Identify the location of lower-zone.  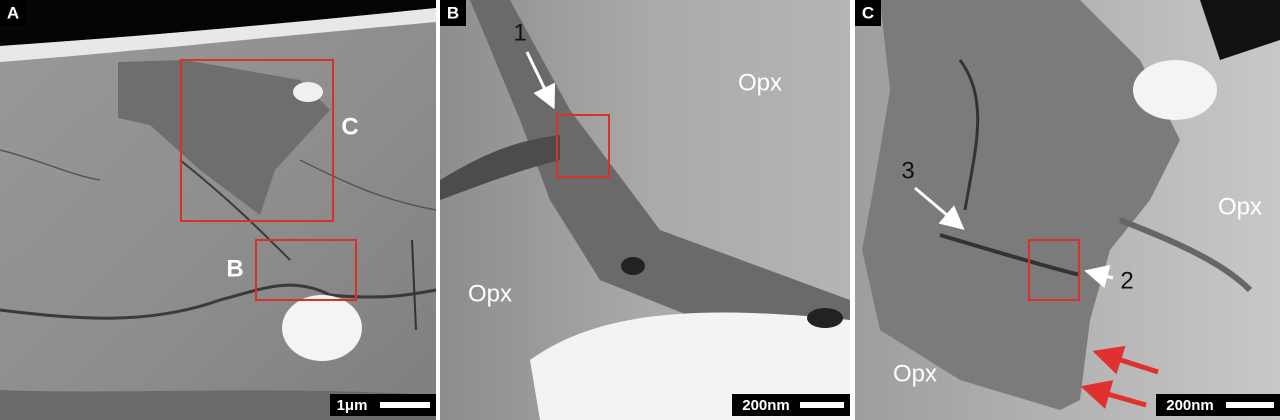
(218, 405).